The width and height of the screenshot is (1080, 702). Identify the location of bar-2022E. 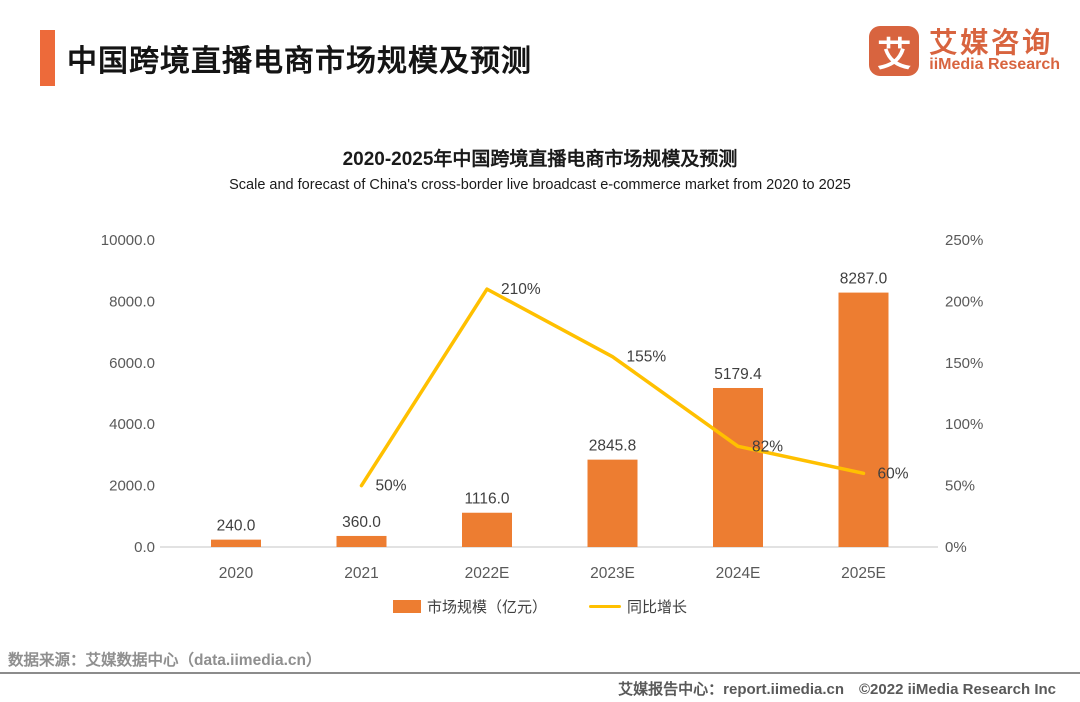
(487, 529).